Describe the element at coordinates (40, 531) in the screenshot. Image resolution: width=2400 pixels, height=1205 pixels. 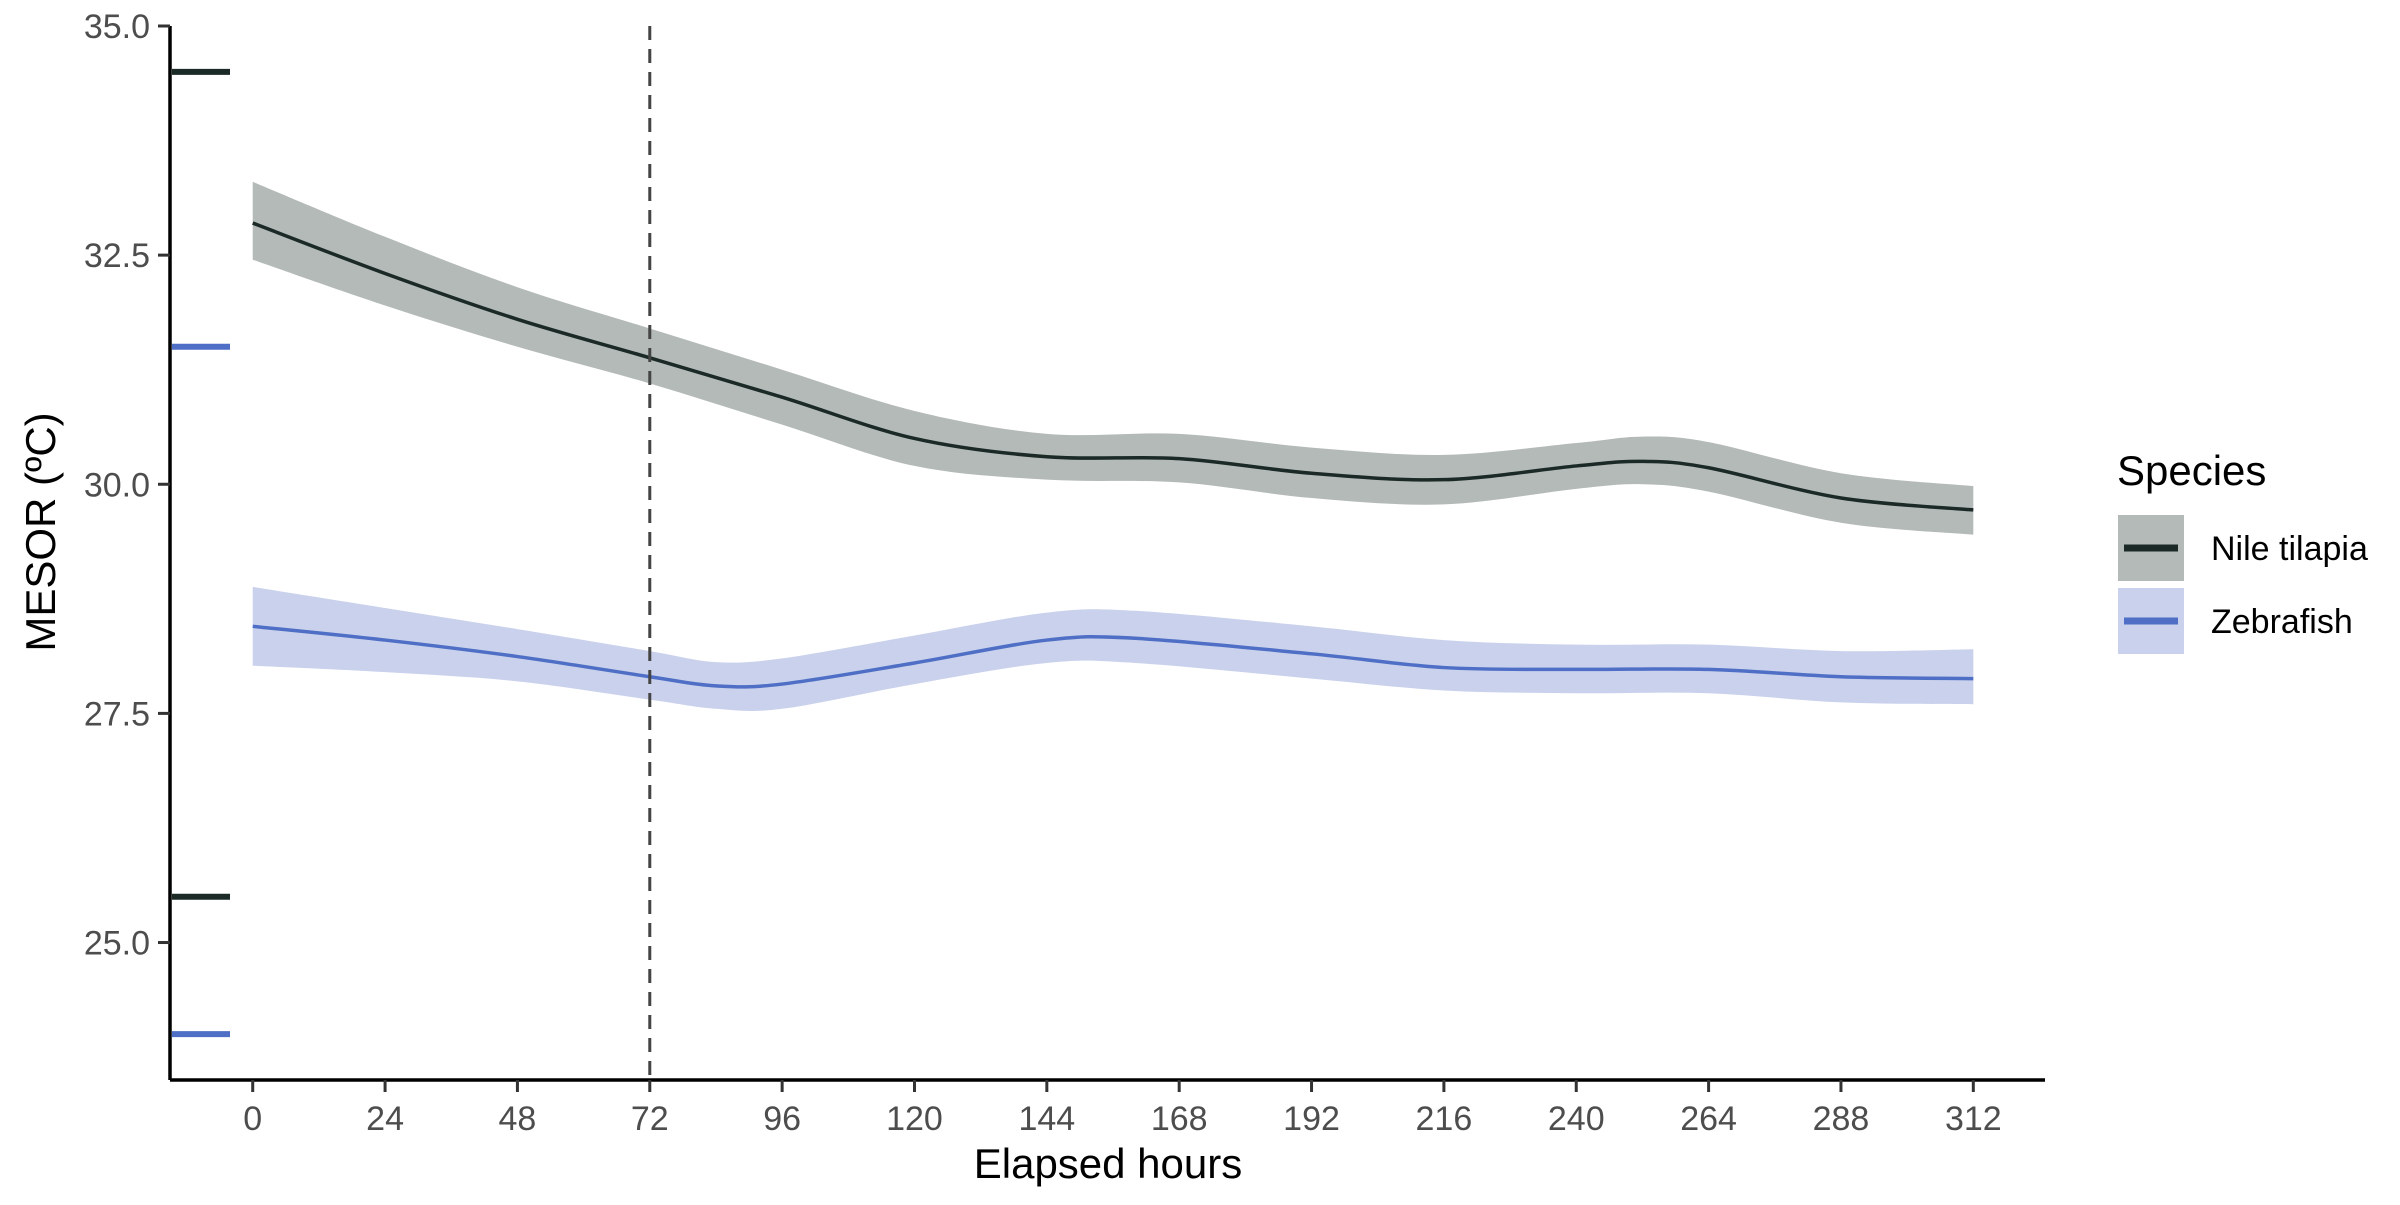
I see `y-axis-title: MESOR (ºC)` at that location.